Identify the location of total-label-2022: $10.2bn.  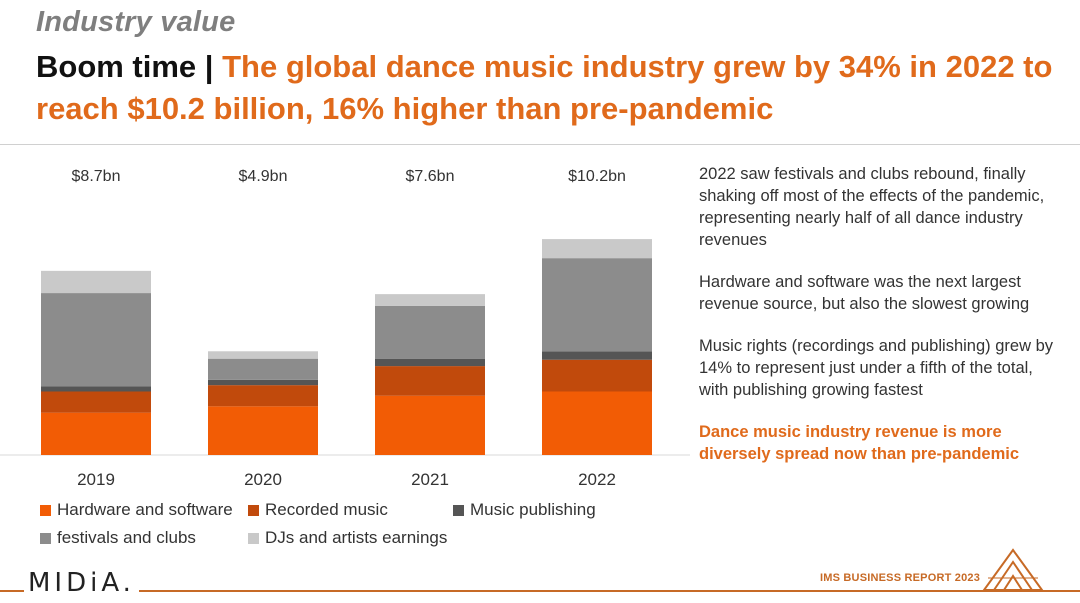
(597, 176).